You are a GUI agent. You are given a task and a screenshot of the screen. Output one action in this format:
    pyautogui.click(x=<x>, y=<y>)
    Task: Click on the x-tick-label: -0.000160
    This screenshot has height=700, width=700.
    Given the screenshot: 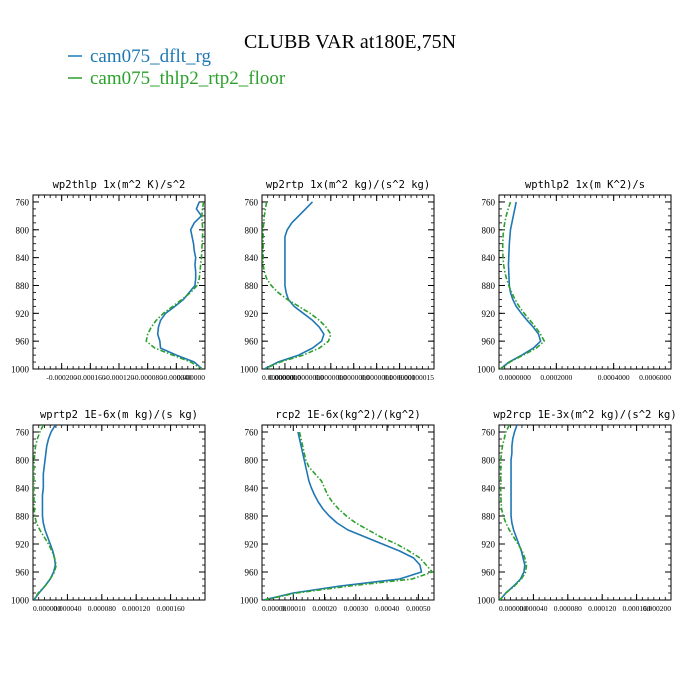 What is the action you would take?
    pyautogui.click(x=90, y=377)
    